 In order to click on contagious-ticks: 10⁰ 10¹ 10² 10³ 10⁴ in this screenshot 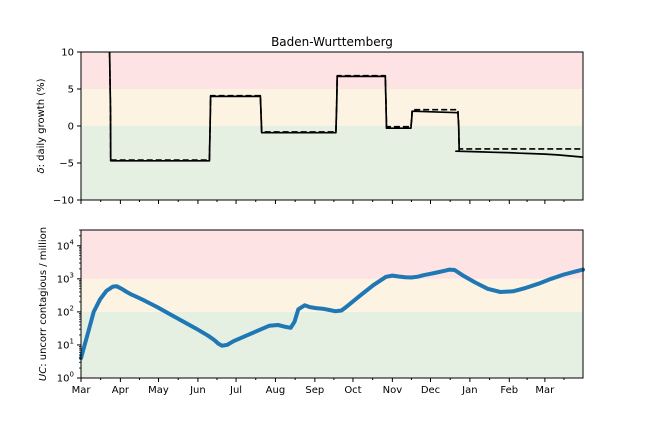, I will do `click(69, 307)`.